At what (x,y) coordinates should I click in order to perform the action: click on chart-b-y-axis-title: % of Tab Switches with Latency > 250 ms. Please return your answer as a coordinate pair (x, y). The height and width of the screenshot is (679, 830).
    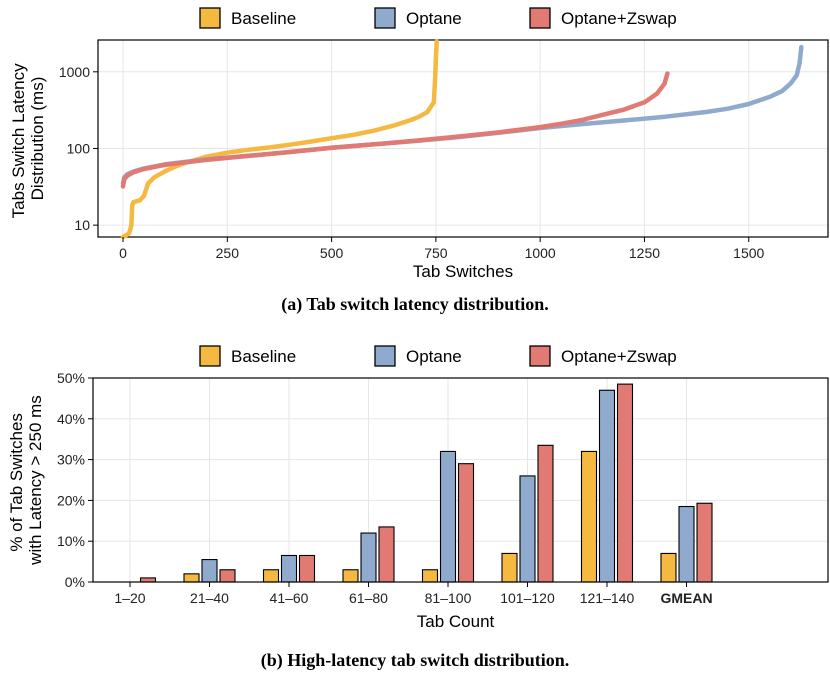
    Looking at the image, I should click on (26, 480).